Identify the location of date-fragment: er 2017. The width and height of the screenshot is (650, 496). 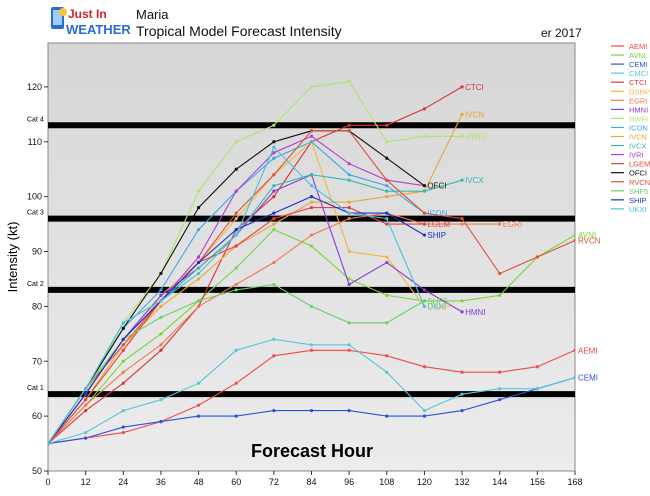
(561, 33).